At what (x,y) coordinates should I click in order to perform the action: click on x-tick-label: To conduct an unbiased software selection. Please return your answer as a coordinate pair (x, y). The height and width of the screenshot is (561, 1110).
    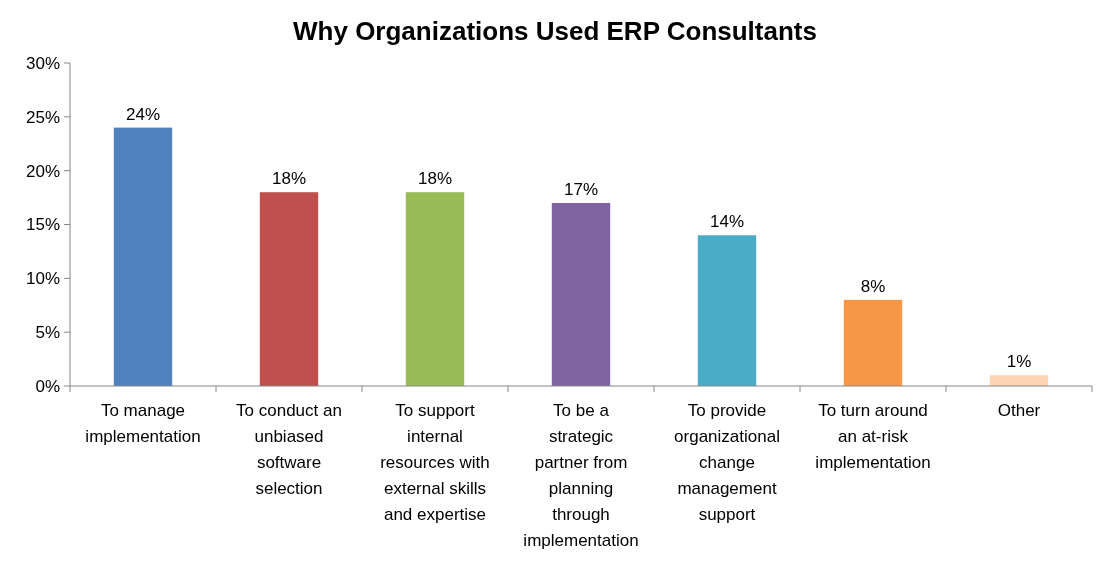
    Looking at the image, I should click on (289, 449).